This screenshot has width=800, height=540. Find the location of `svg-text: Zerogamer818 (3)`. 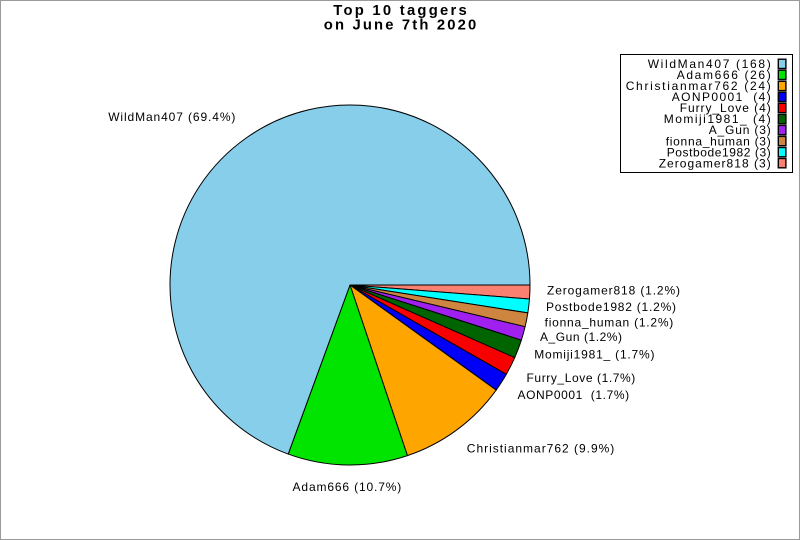

svg-text: Zerogamer818 (3) is located at coordinates (715, 163).